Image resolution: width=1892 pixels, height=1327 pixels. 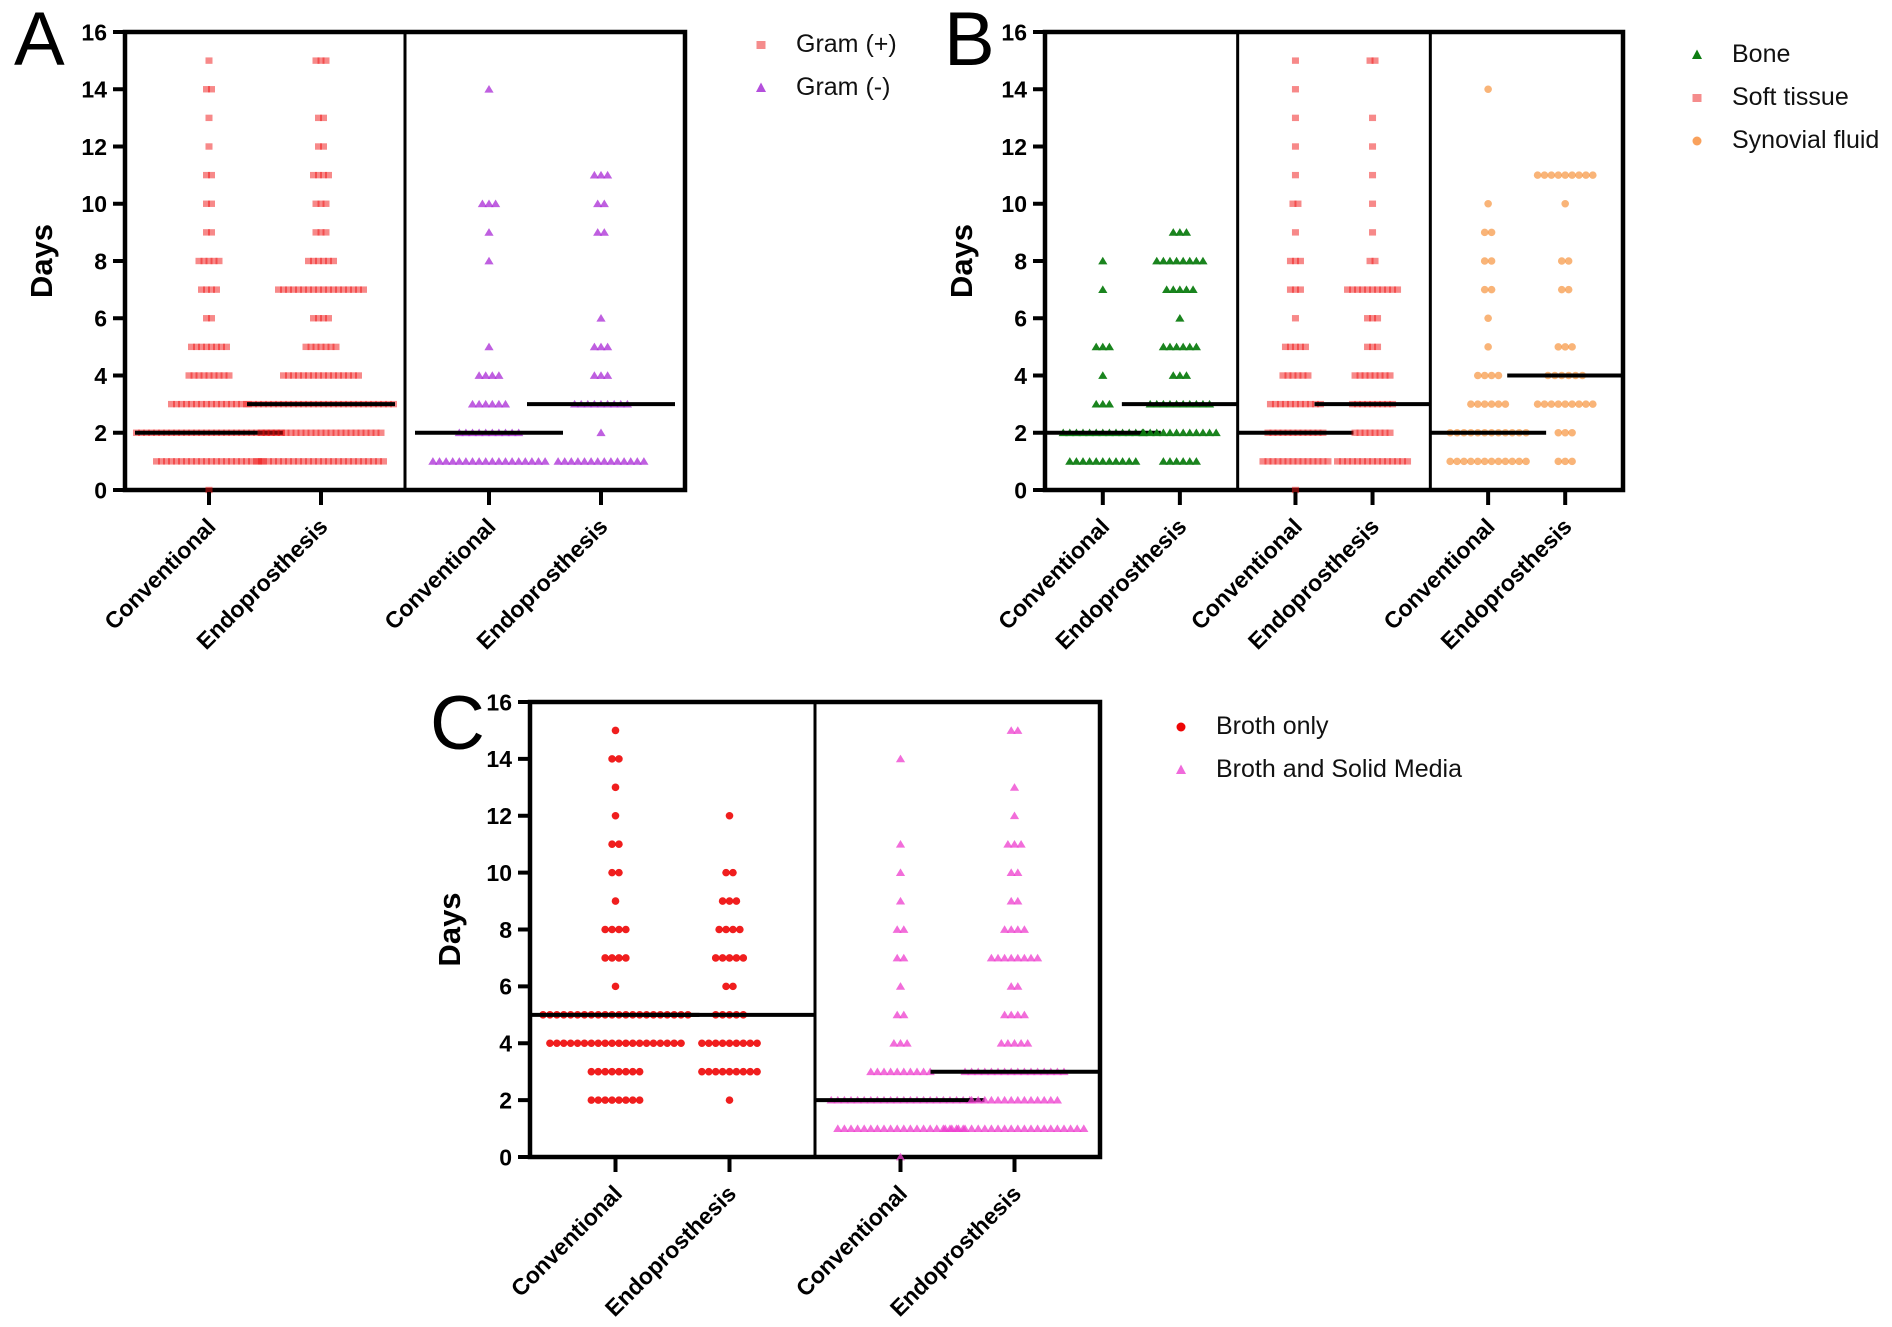 What do you see at coordinates (1697, 140) in the screenshot?
I see `circle-legend-icon` at bounding box center [1697, 140].